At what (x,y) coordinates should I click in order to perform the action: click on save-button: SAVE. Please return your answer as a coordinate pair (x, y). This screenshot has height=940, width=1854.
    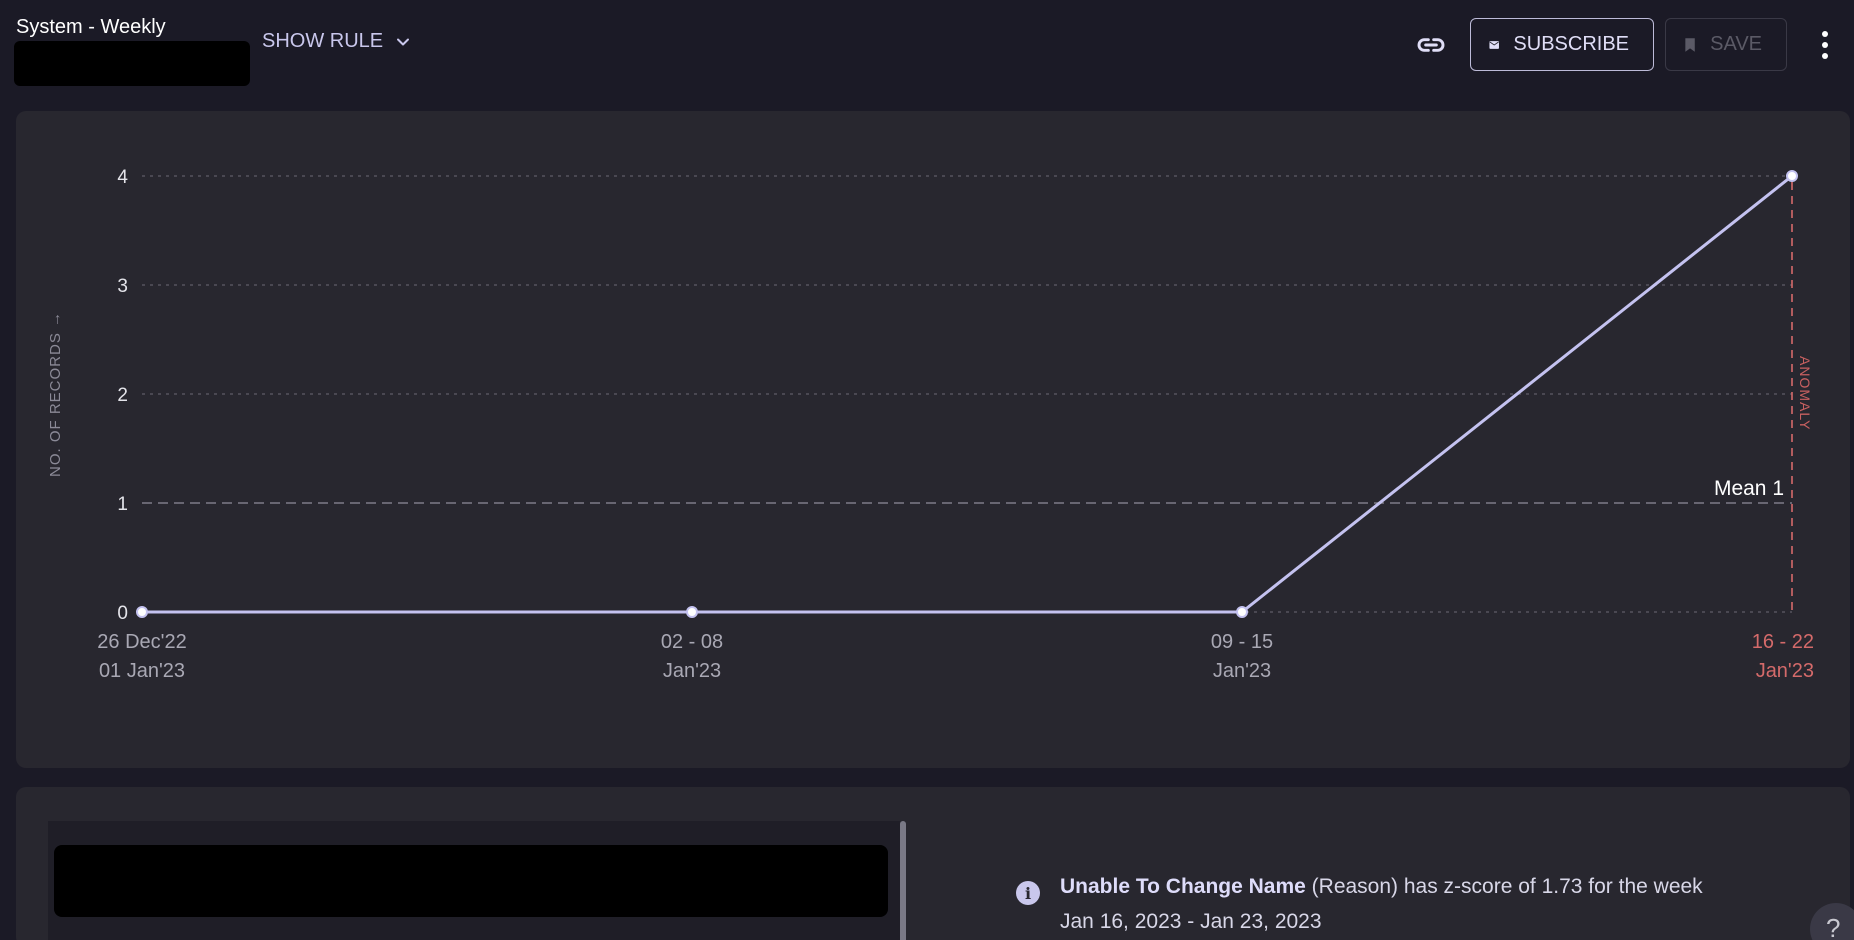
    Looking at the image, I should click on (1726, 44).